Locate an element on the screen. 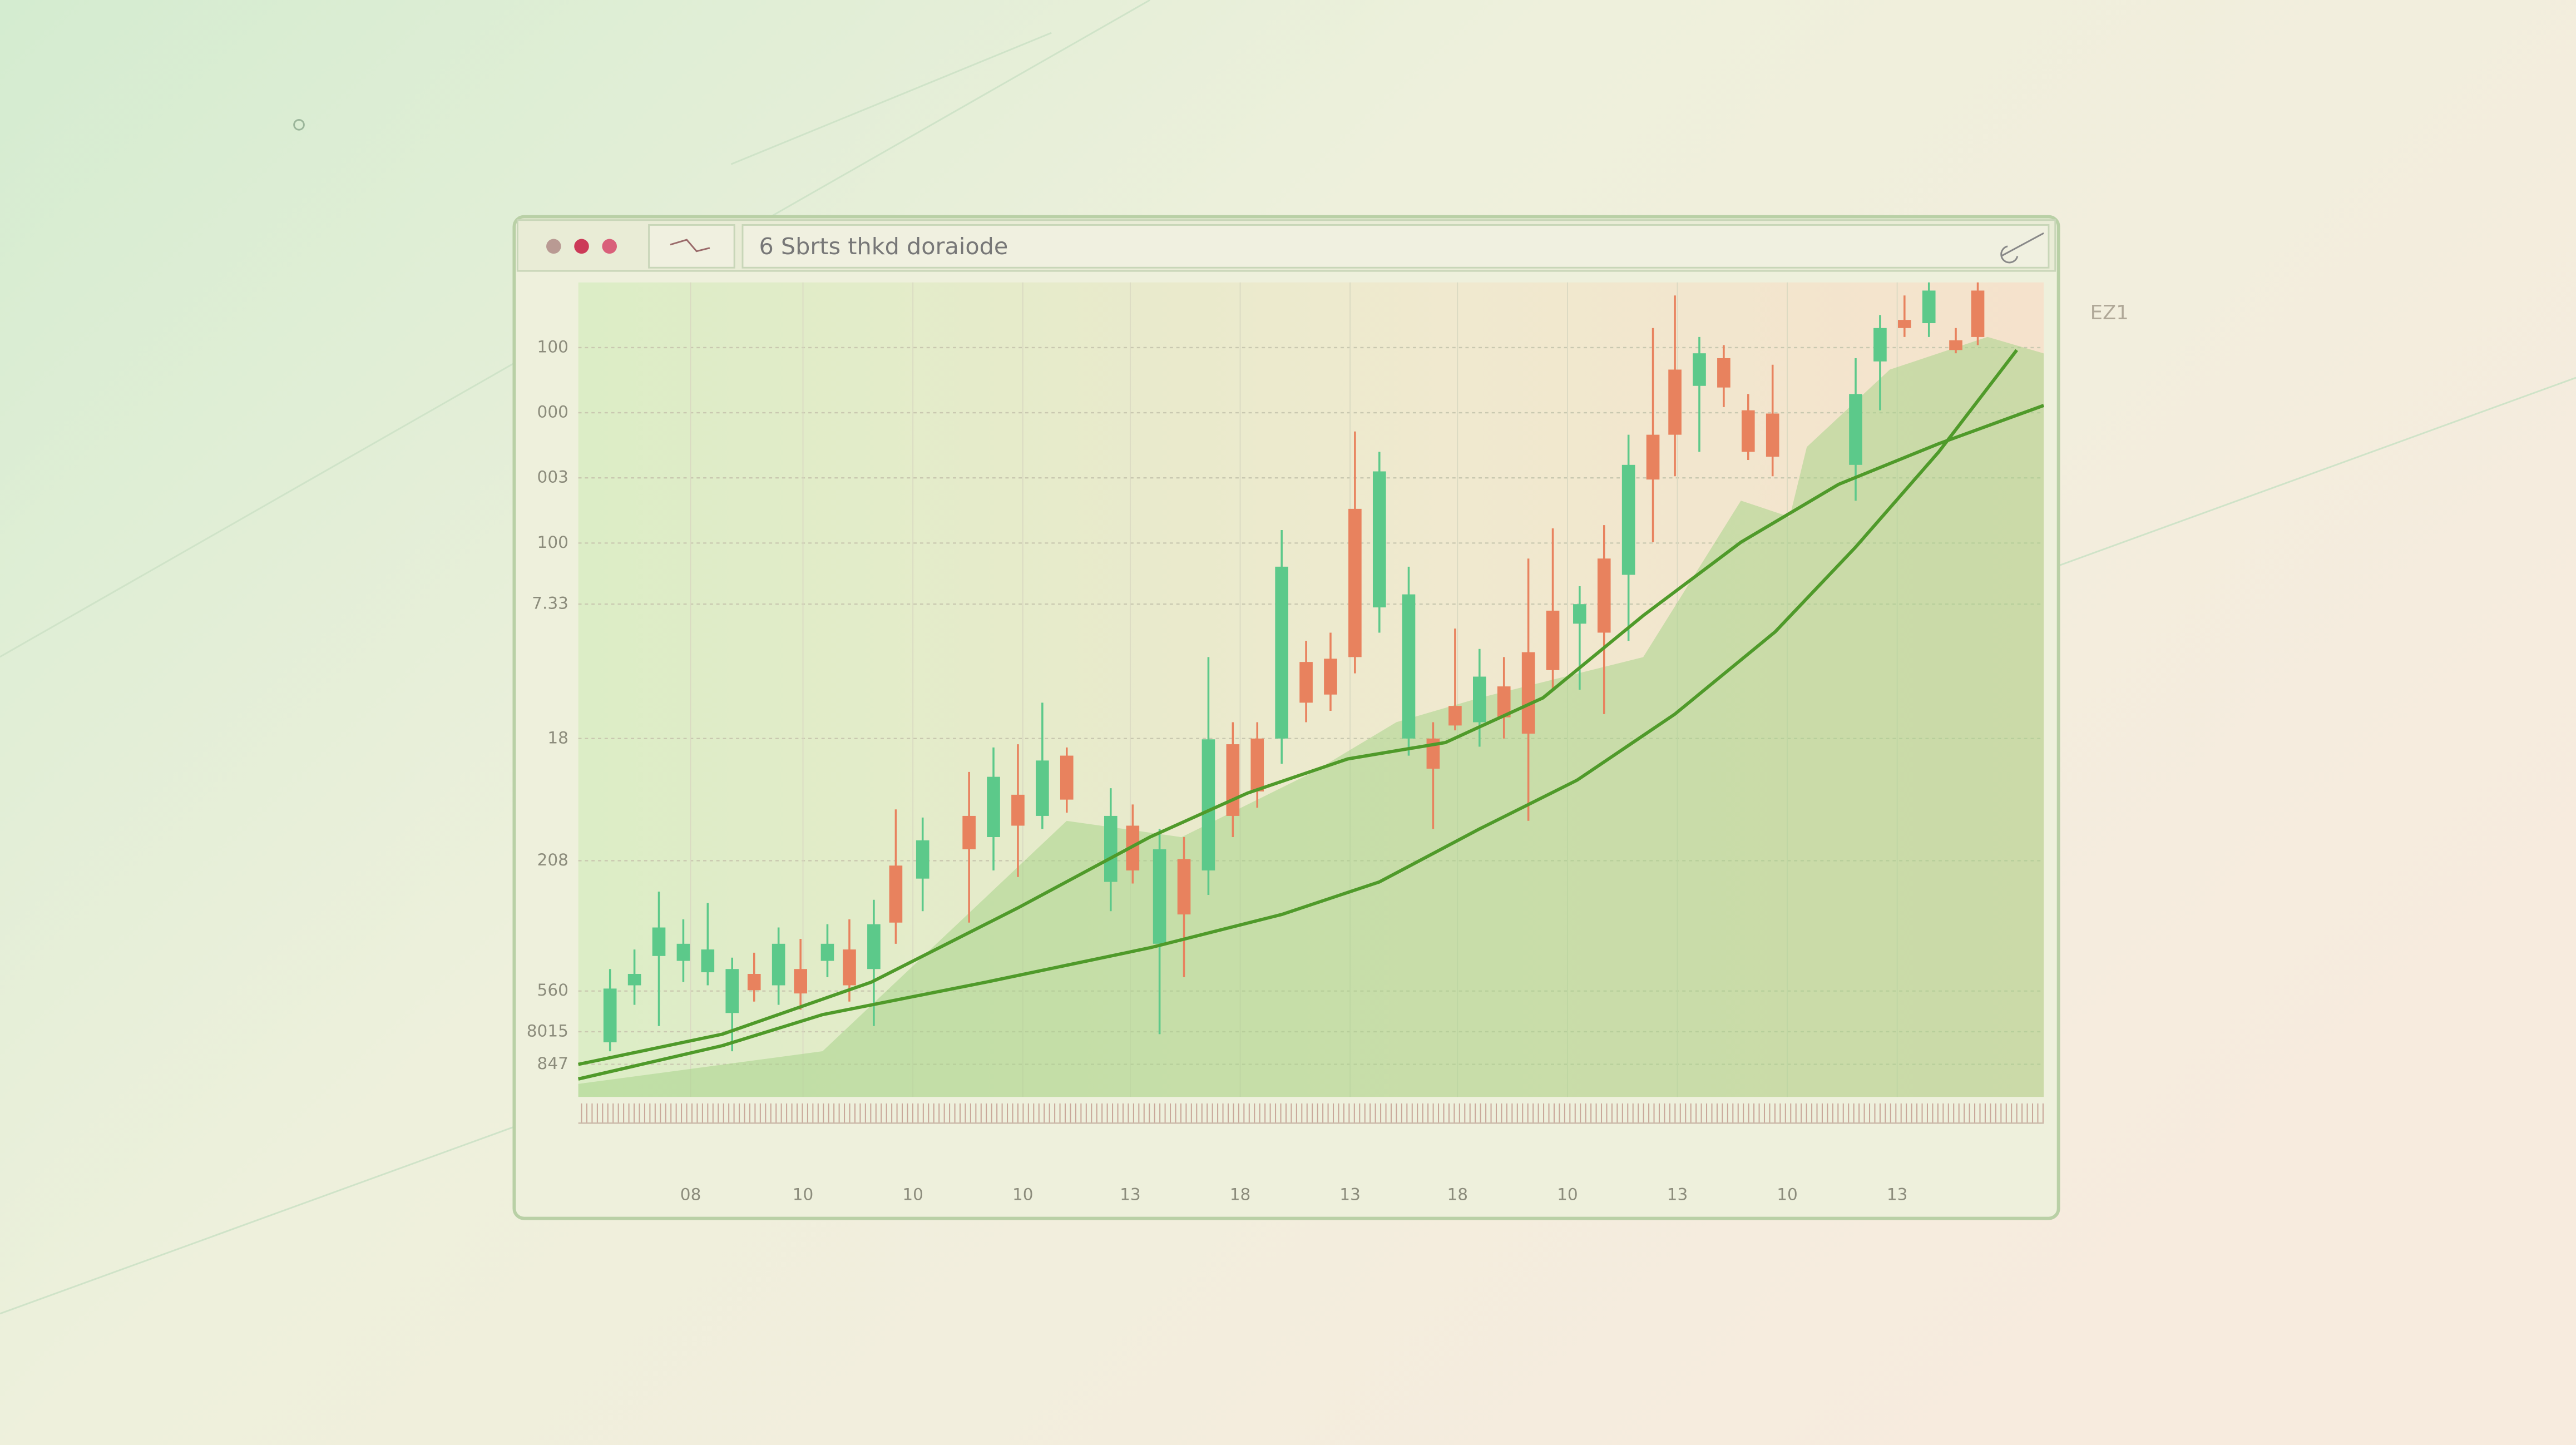 The width and height of the screenshot is (2576, 1445). side-label: EZ1 is located at coordinates (2109, 312).